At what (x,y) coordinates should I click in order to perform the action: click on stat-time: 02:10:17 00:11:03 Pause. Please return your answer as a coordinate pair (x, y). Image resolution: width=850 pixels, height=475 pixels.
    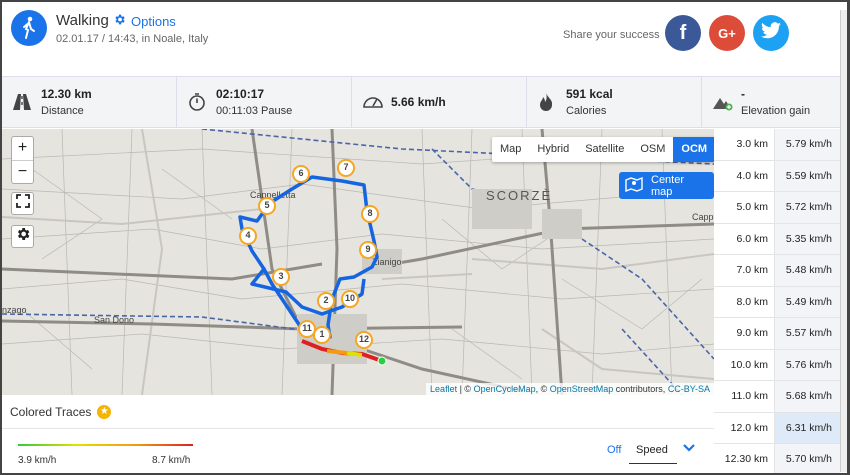
    Looking at the image, I should click on (264, 102).